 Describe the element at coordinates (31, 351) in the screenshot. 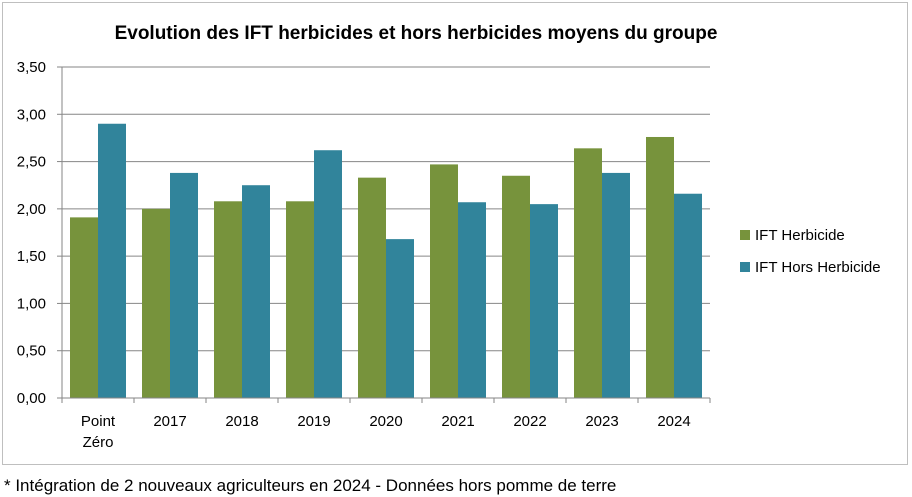

I see `y-tick-label: 0,50` at that location.